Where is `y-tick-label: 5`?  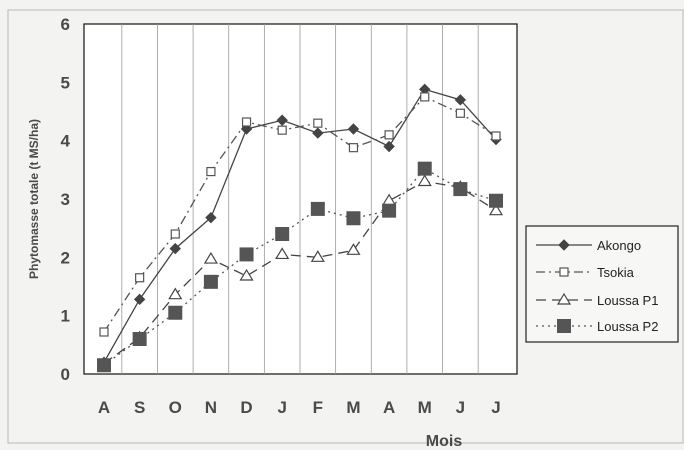 y-tick-label: 5 is located at coordinates (65, 82).